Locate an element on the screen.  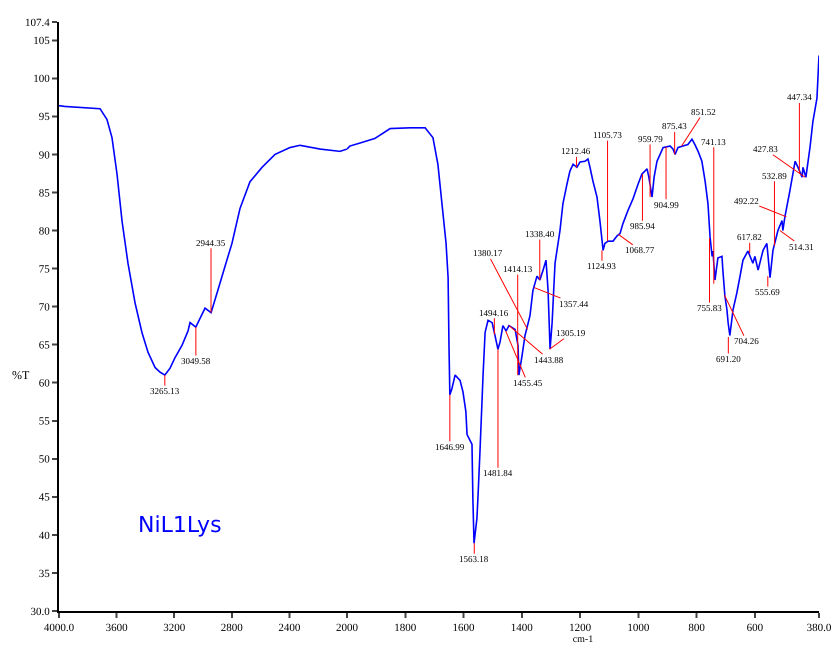
x-tick-label: 1200 is located at coordinates (580, 628).